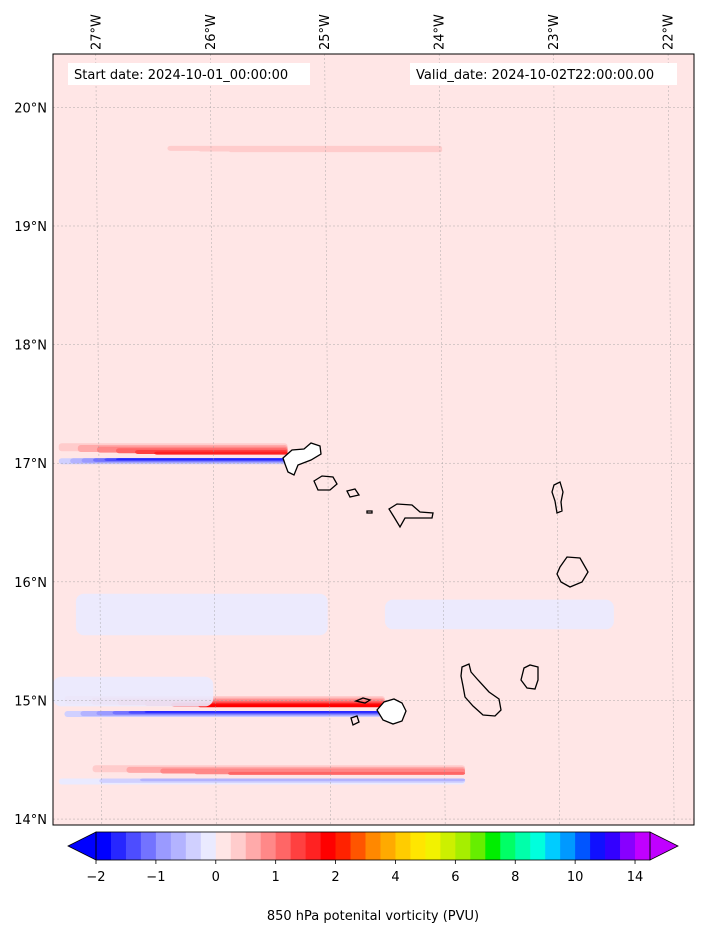  I want to click on latitude-tick-label: 17°N, so click(30, 464).